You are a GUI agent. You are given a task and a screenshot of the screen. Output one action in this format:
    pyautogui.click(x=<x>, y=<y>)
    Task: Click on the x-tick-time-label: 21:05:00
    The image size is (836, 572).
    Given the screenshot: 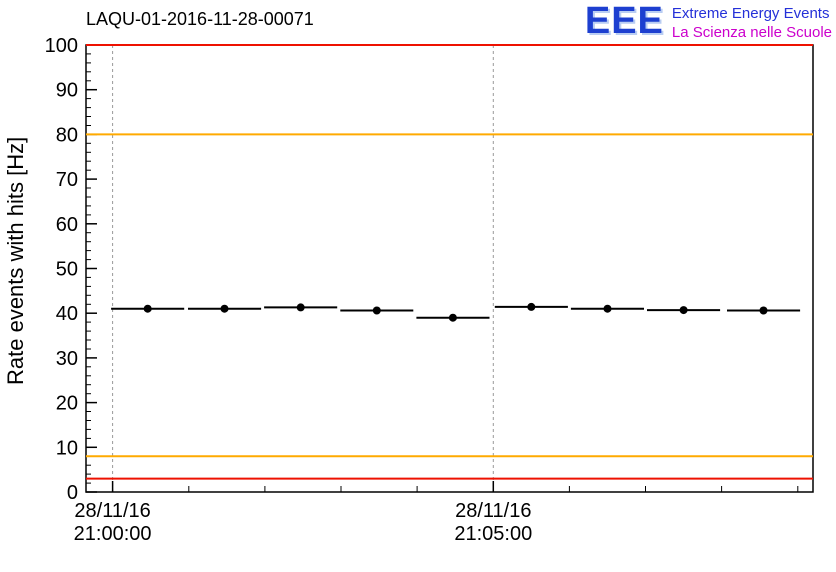 What is the action you would take?
    pyautogui.click(x=493, y=534)
    